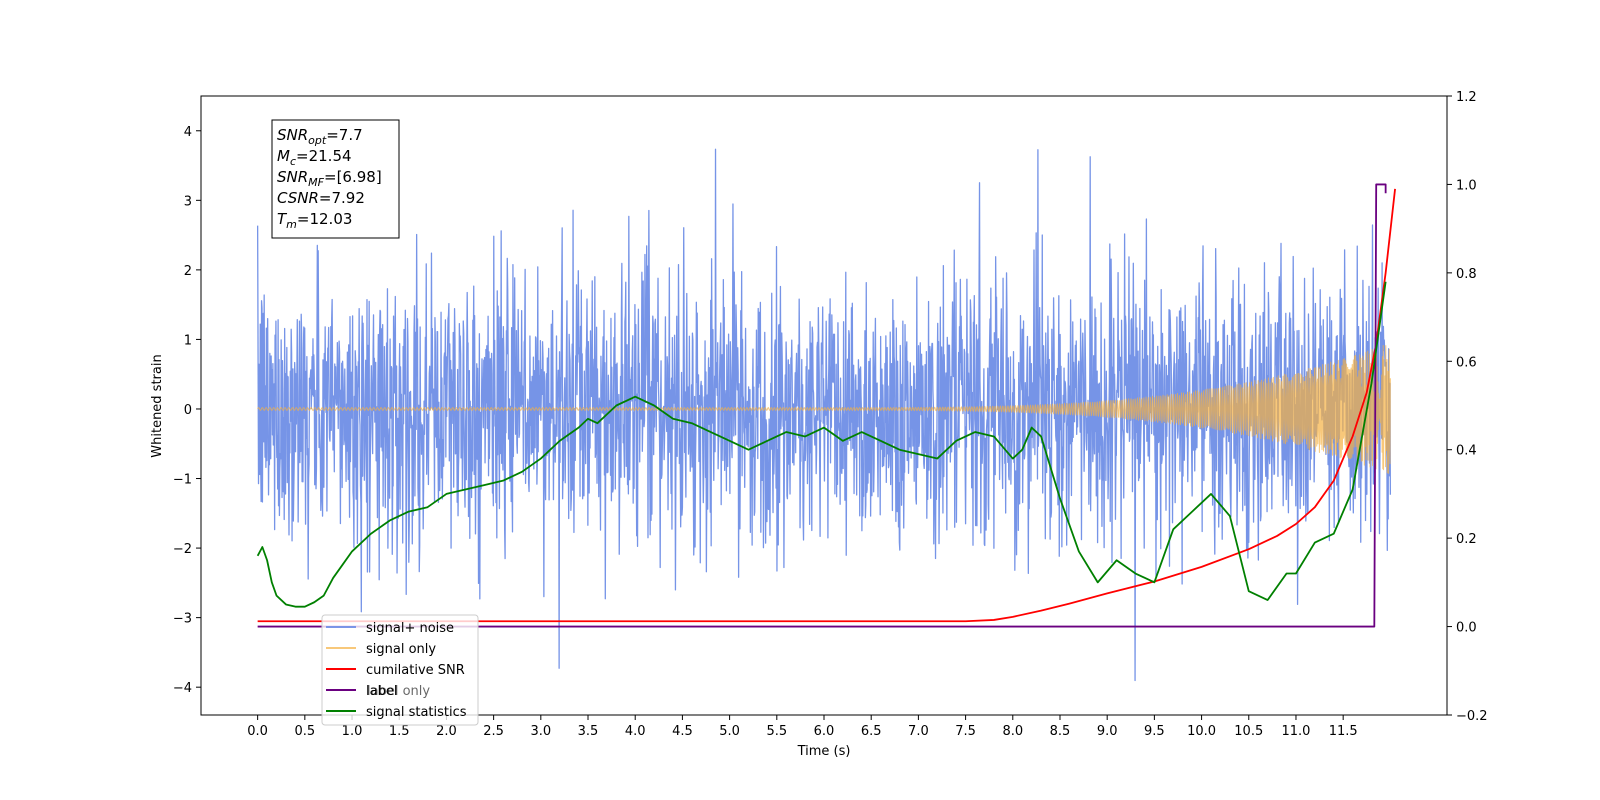 The width and height of the screenshot is (1600, 800). I want to click on x-tick-label: 8.0, so click(1012, 731).